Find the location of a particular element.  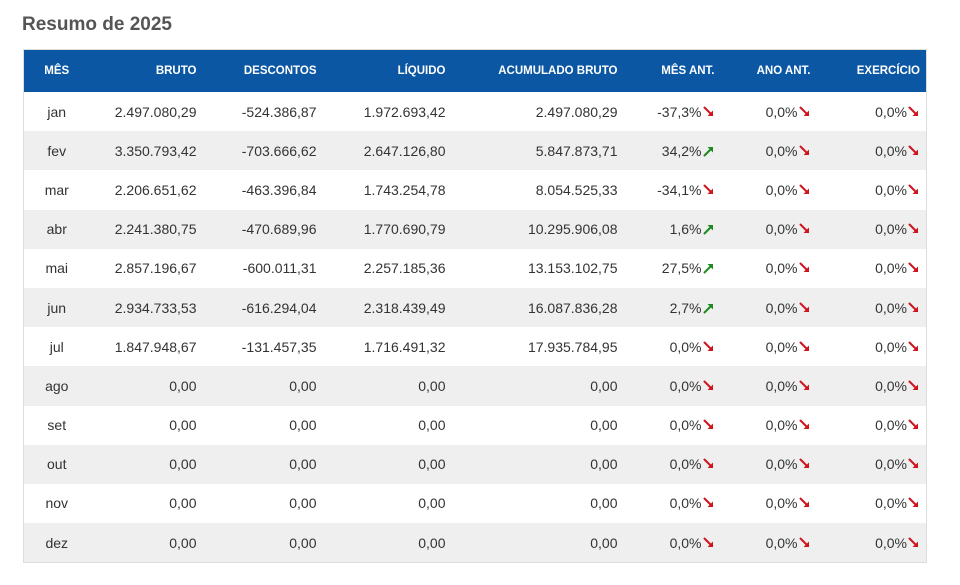

cell-mes-ant: 2,7% is located at coordinates (672, 307).